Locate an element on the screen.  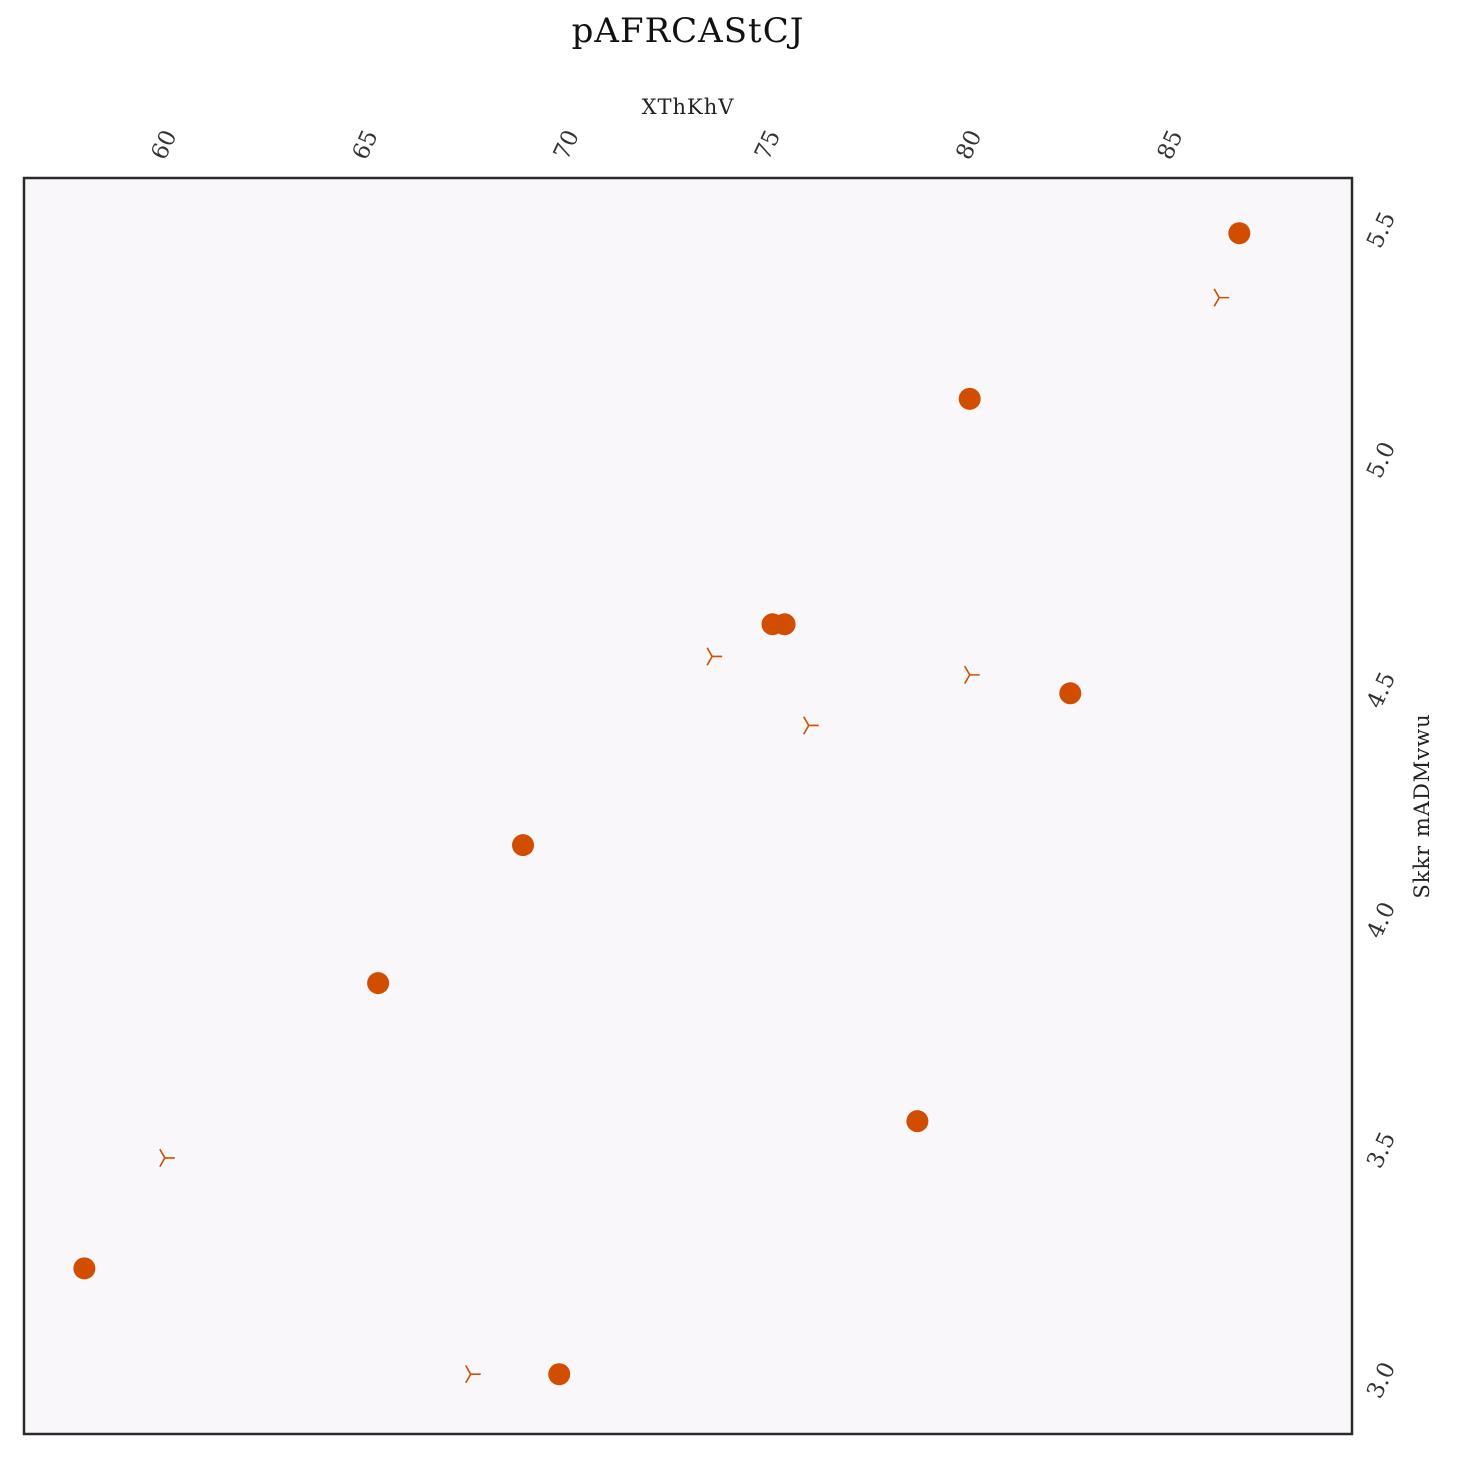
x-axis-ticks: 60 65 70 75 80 85 is located at coordinates (668, 145).